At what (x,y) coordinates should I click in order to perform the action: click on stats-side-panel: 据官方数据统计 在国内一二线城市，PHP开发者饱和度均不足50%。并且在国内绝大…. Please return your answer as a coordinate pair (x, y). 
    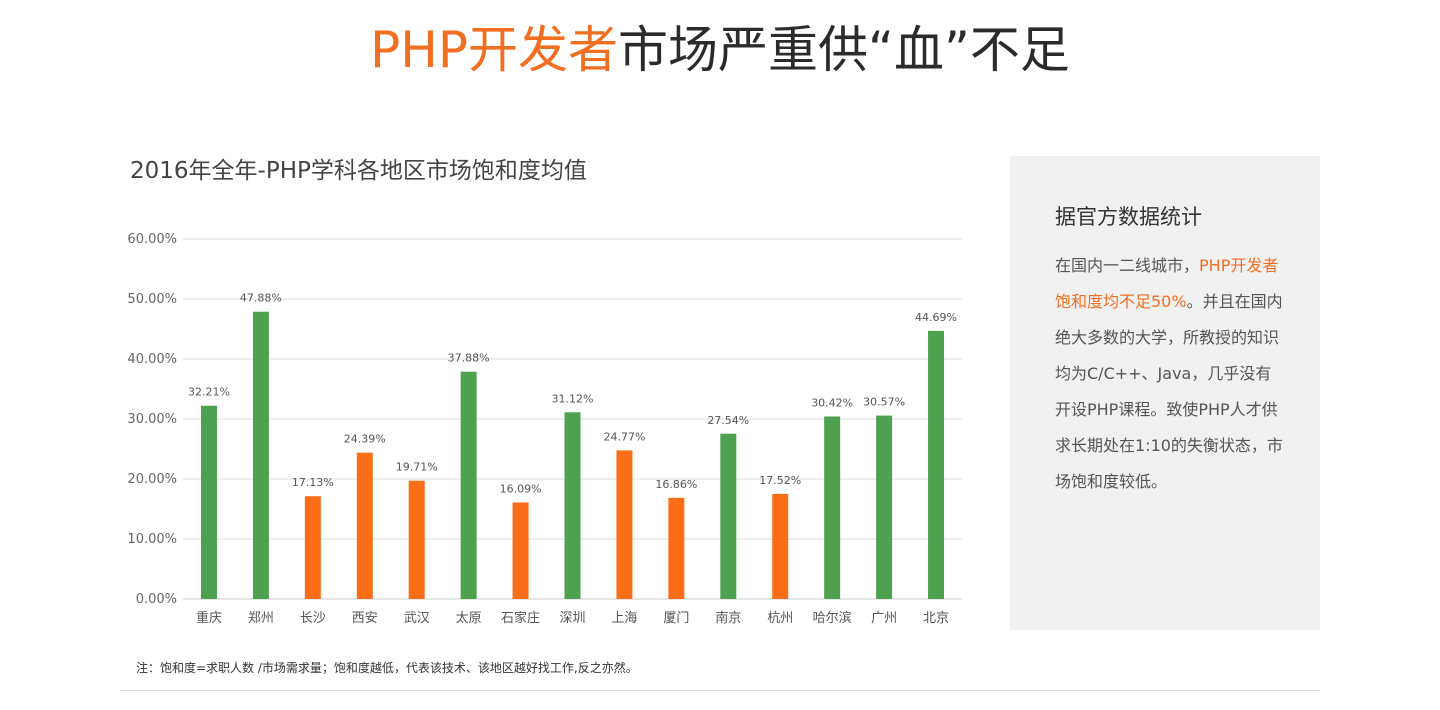
    Looking at the image, I should click on (1165, 393).